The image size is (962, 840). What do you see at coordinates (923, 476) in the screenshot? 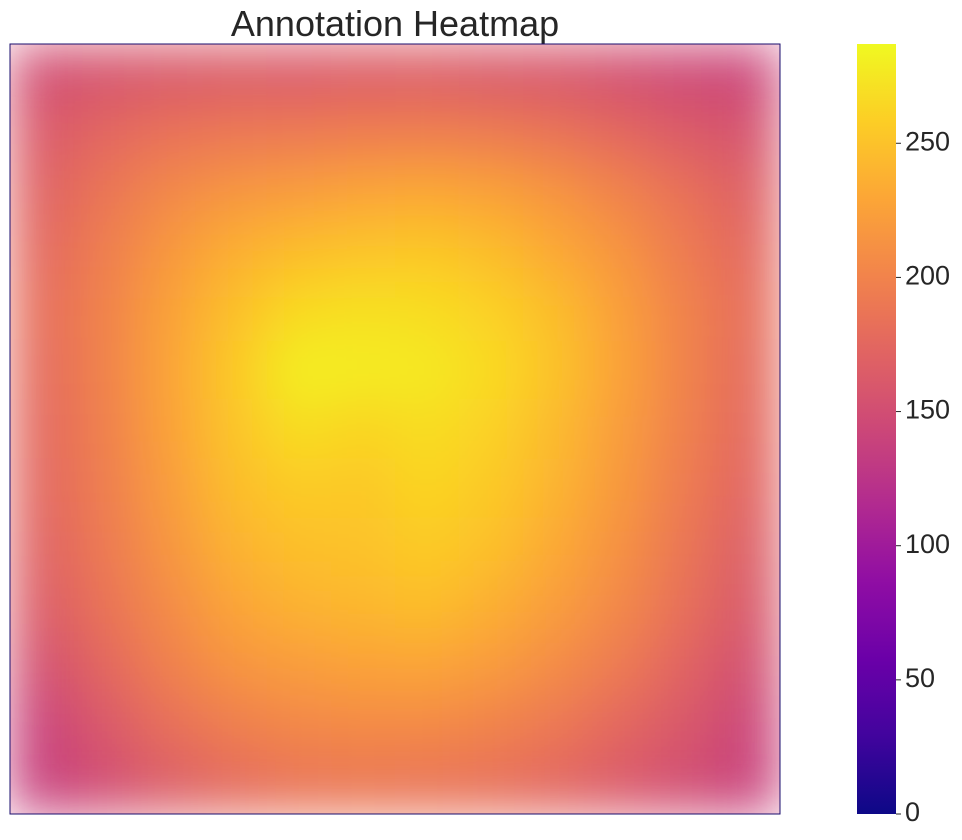
I see `colorbar-ticks: 0 50 100 150 200 250` at bounding box center [923, 476].